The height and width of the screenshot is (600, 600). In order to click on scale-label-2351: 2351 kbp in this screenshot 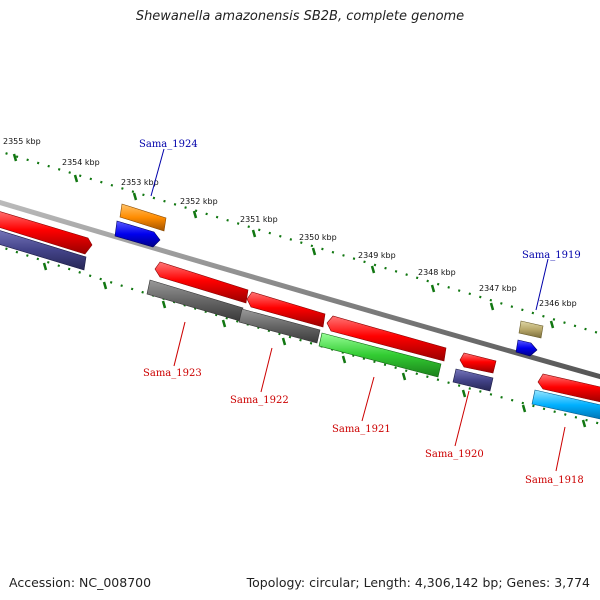, I will do `click(259, 219)`.